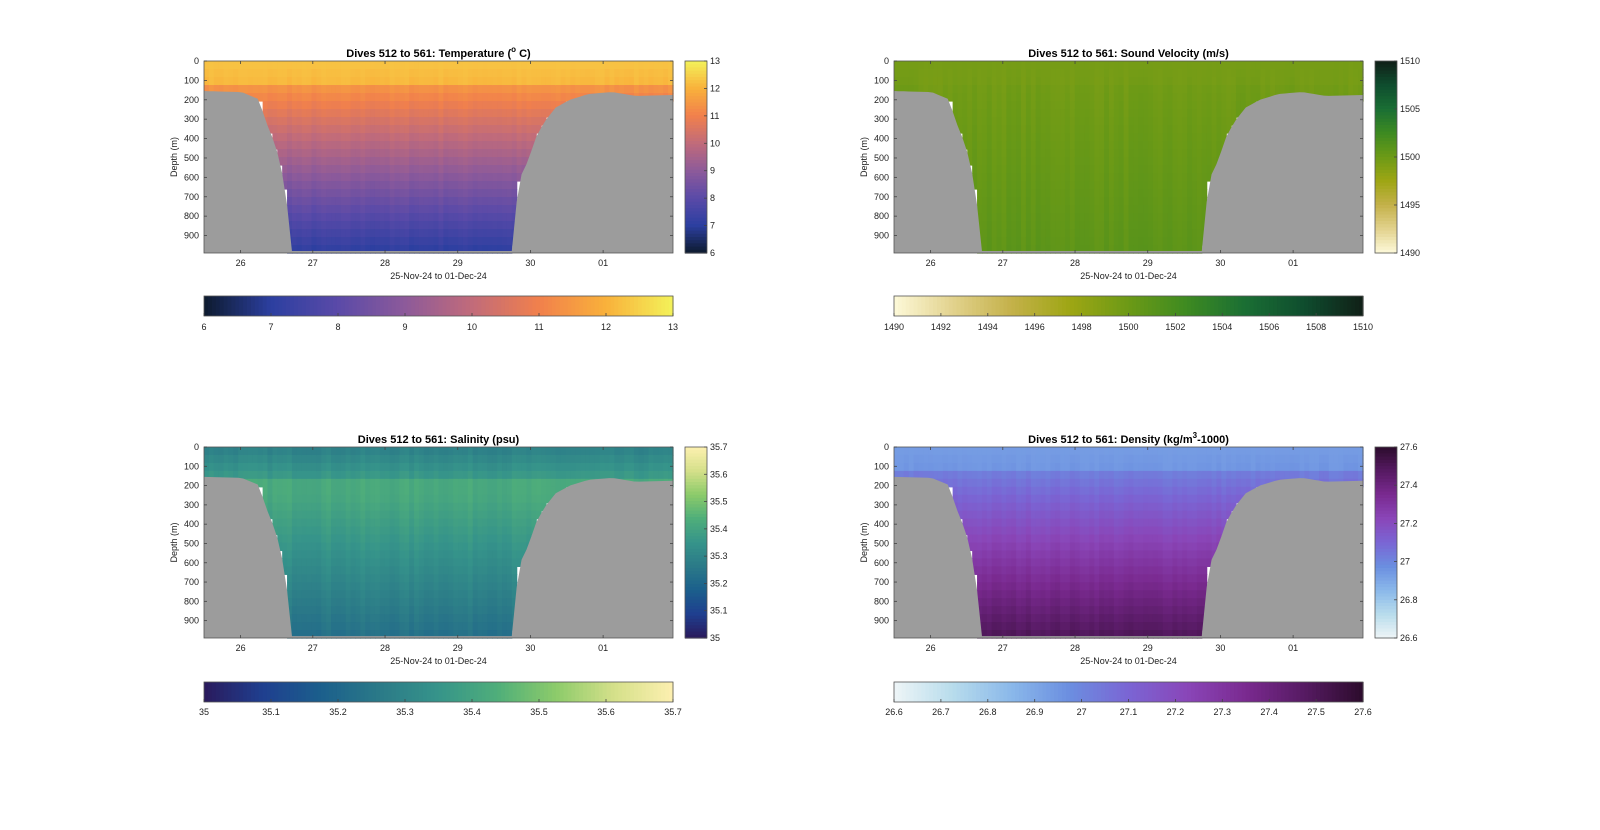 The width and height of the screenshot is (1600, 830). Describe the element at coordinates (191, 236) in the screenshot. I see `y-tick-label: 900` at that location.